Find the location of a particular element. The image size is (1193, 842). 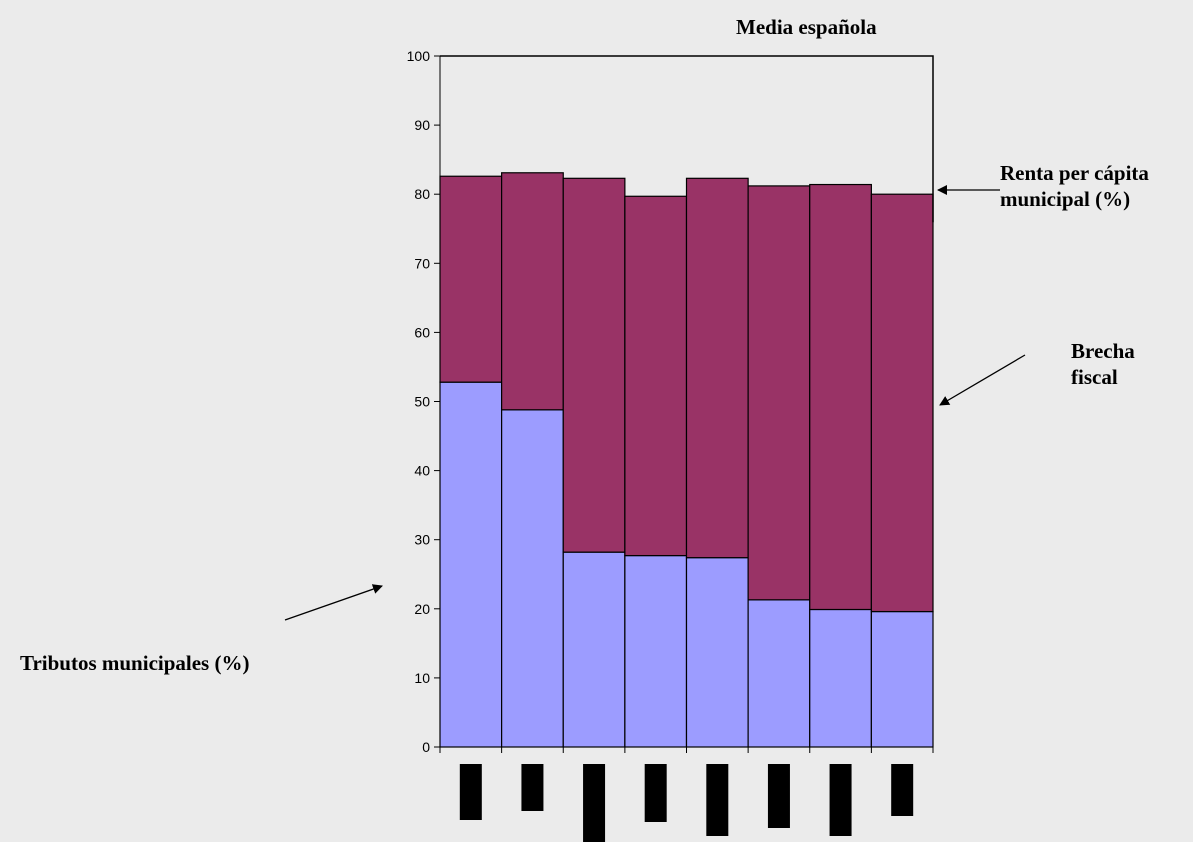

renta-per-capita-label: Renta per cápita municipal (%) is located at coordinates (1074, 186).